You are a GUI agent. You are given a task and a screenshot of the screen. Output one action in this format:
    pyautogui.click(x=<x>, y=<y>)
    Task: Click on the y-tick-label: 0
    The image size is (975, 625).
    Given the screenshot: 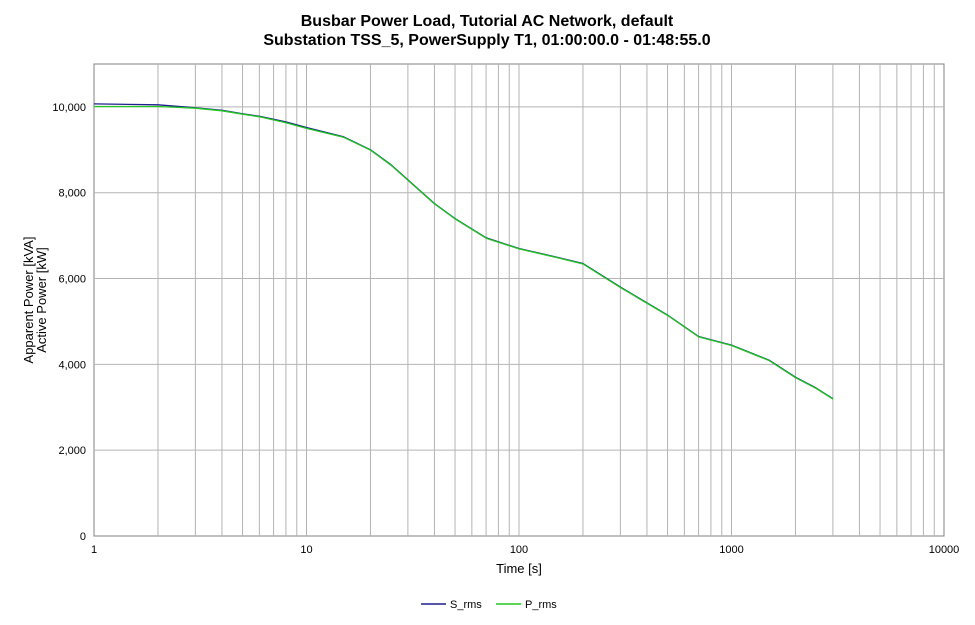 What is the action you would take?
    pyautogui.click(x=83, y=537)
    